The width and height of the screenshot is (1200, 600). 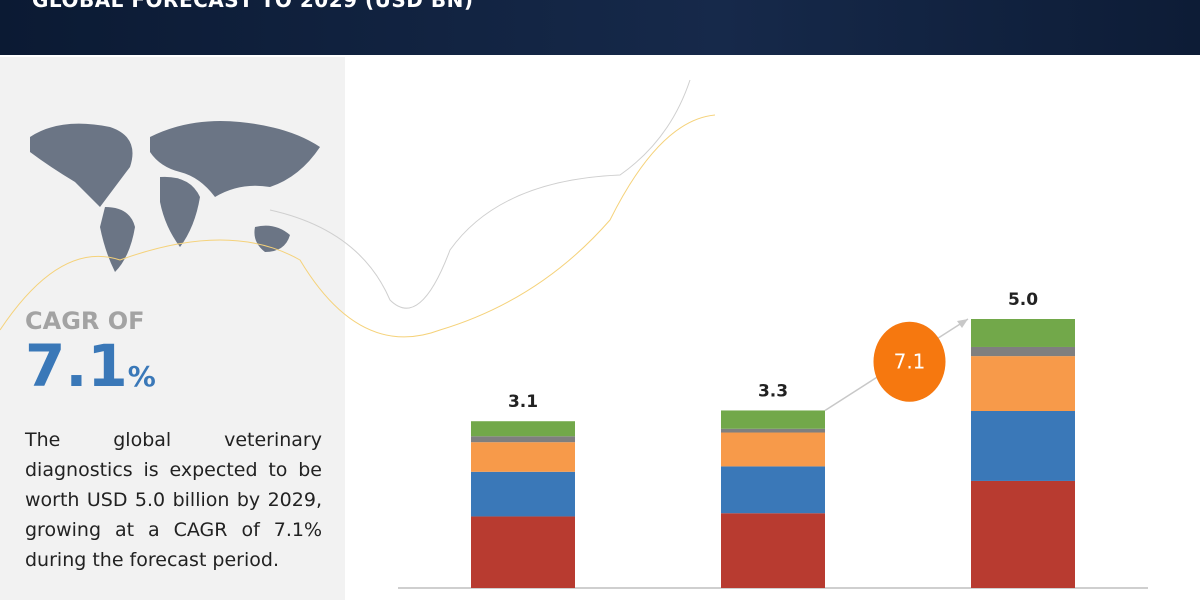 What do you see at coordinates (175, 196) in the screenshot?
I see `world-map` at bounding box center [175, 196].